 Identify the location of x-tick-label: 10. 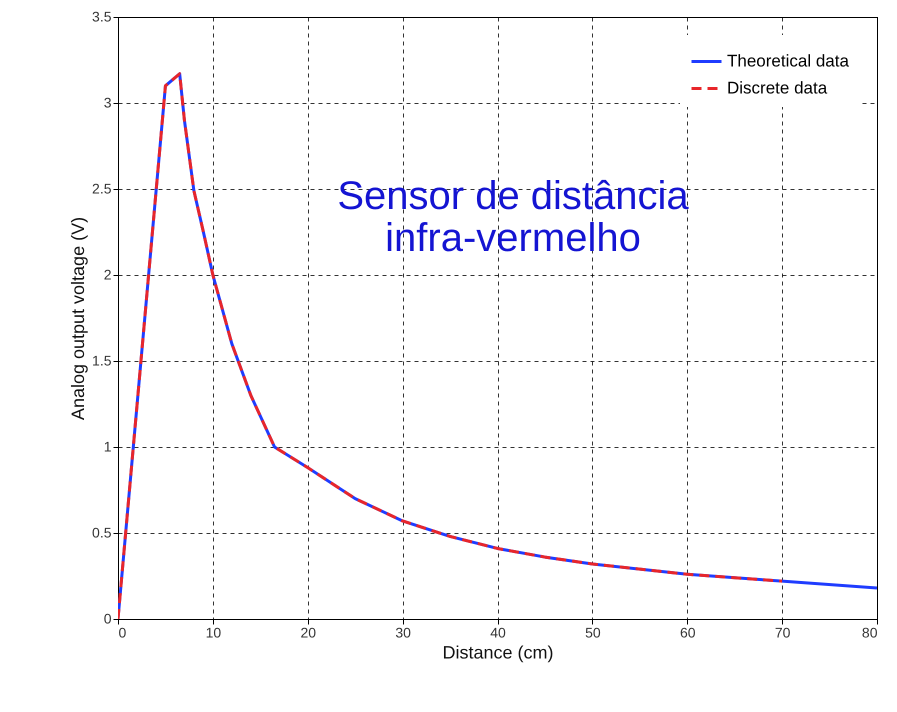
(214, 632).